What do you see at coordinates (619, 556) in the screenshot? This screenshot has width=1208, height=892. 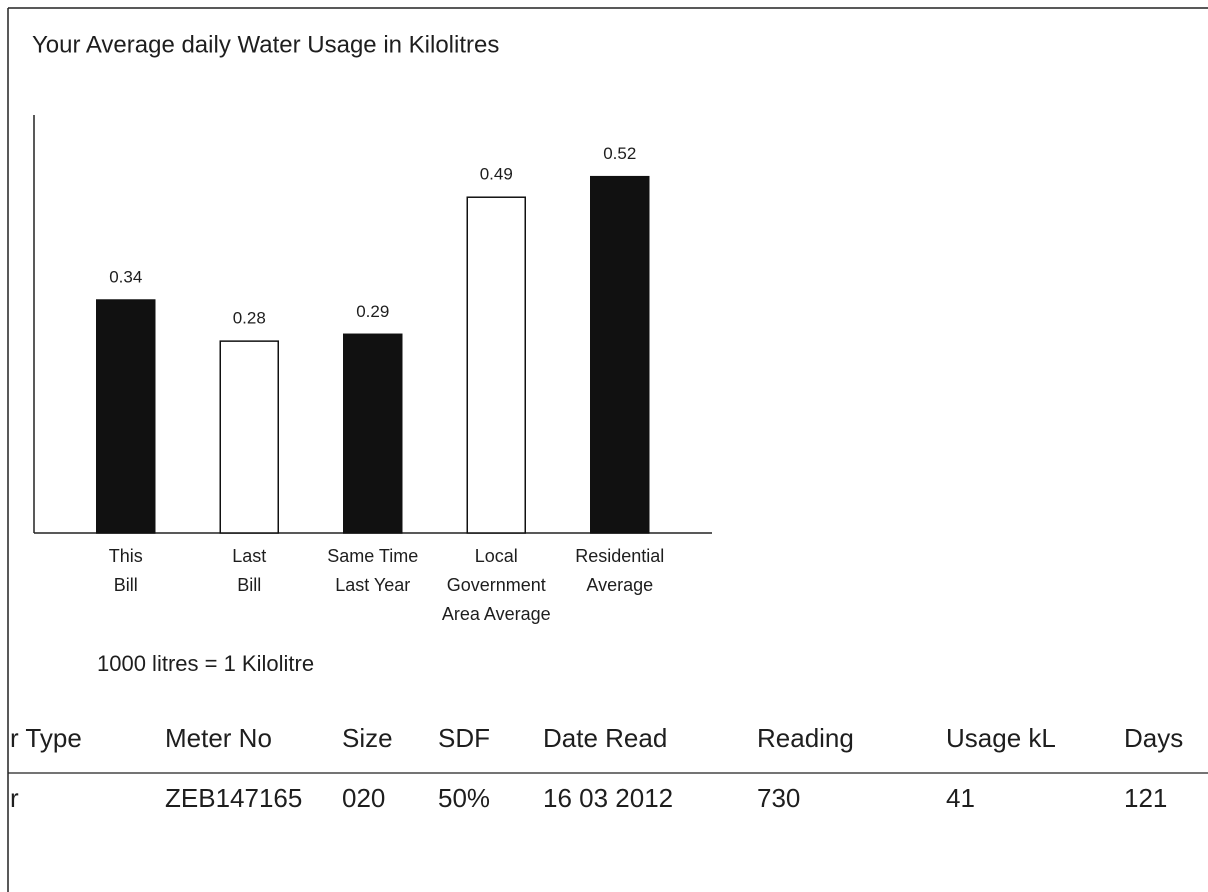 I see `x-tick-label-line: Residential` at bounding box center [619, 556].